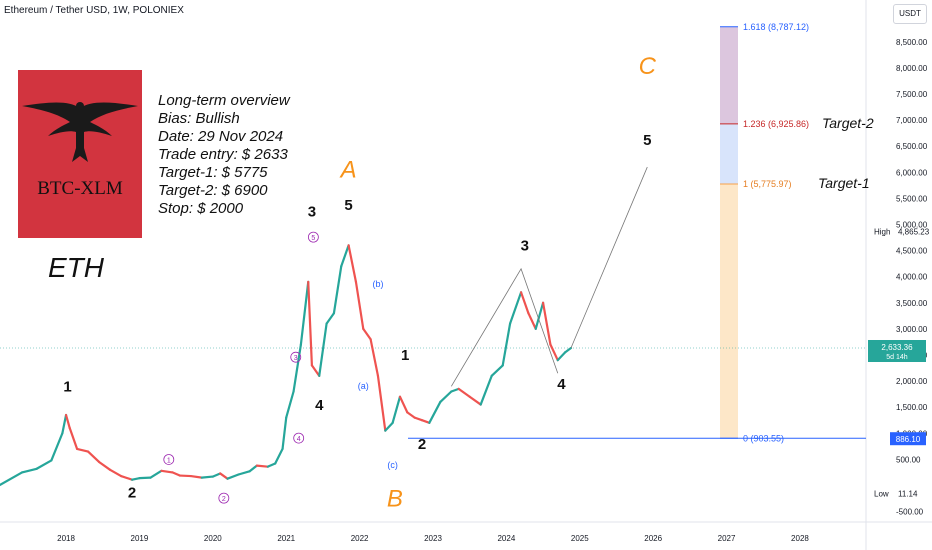 Image resolution: width=932 pixels, height=550 pixels. What do you see at coordinates (908, 493) in the screenshot?
I see `low-value: 11.14` at bounding box center [908, 493].